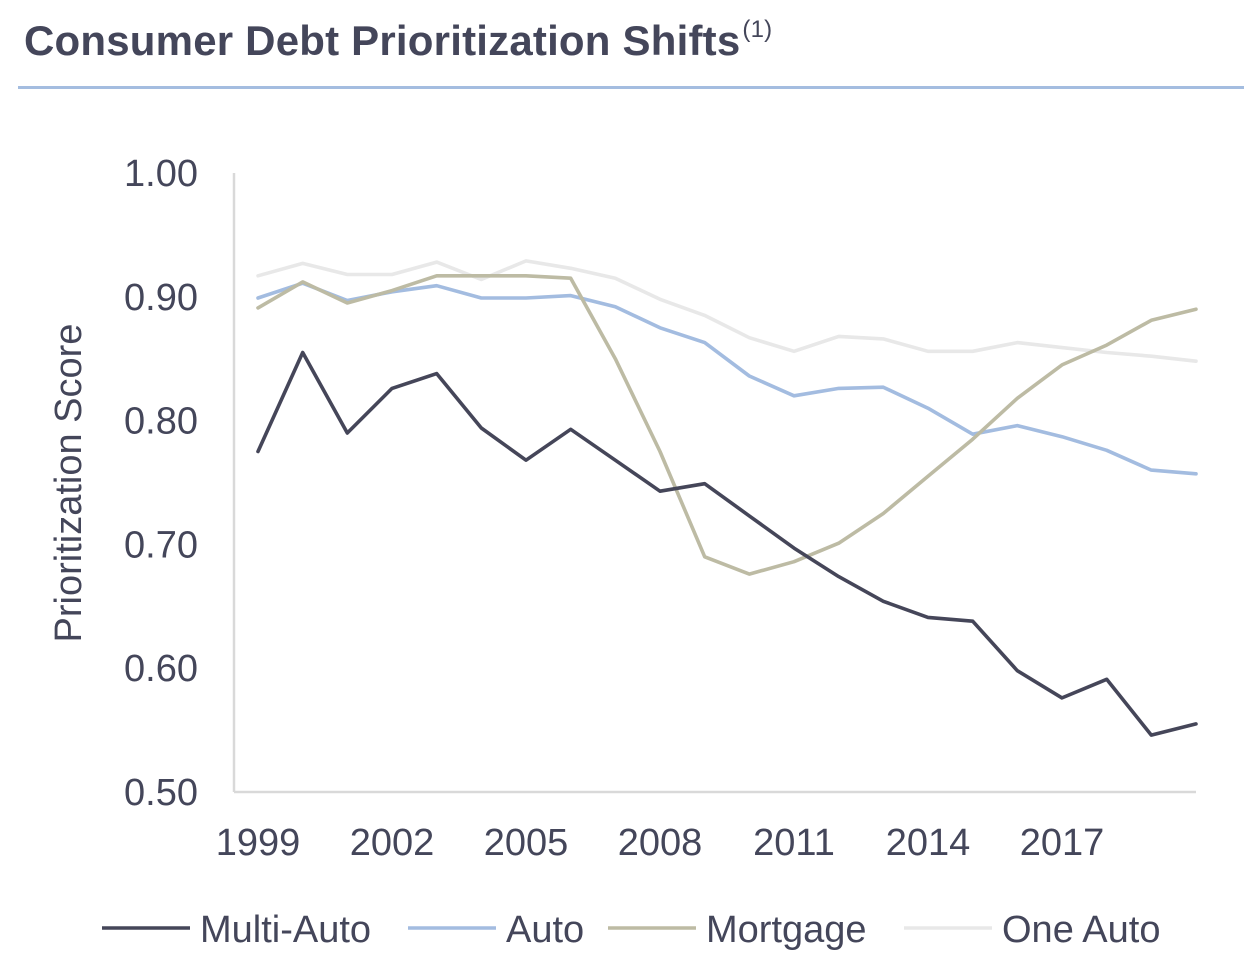 The height and width of the screenshot is (970, 1260). I want to click on footnote-marker: (1), so click(757, 29).